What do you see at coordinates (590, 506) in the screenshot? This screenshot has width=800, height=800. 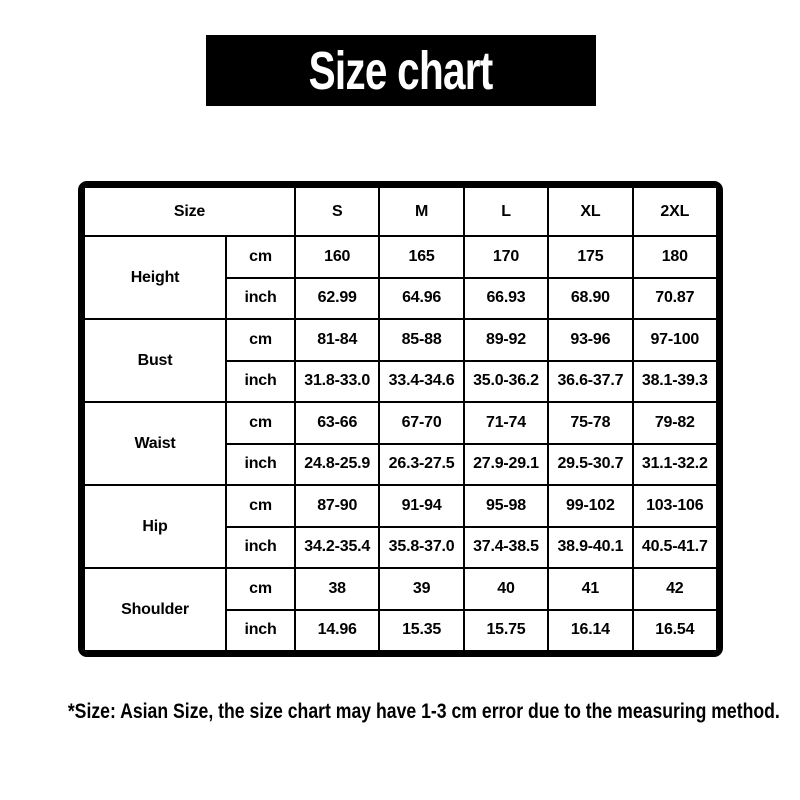 I see `value-cell: 99-102` at bounding box center [590, 506].